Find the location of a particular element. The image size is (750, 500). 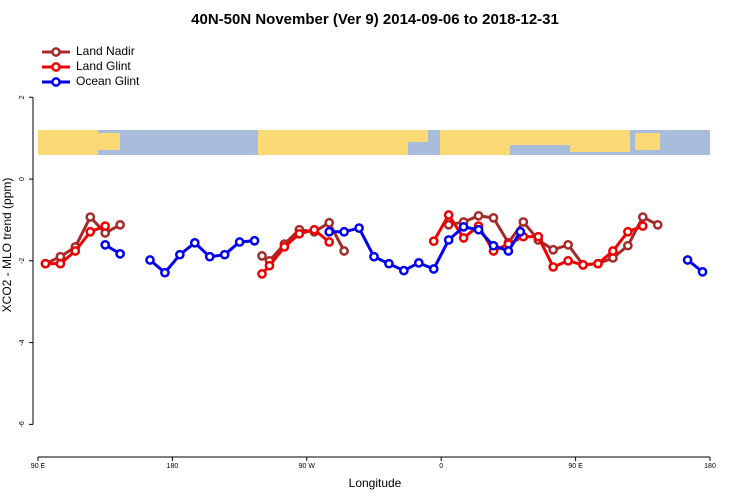

y-tick-label: 2 is located at coordinates (22, 97).